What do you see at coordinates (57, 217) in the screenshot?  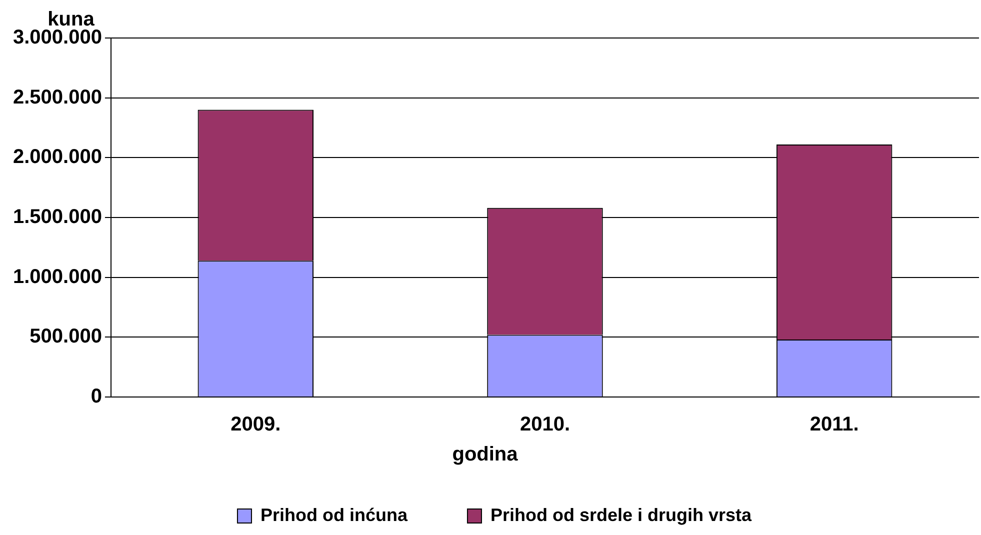 I see `y-tick-label: 1.500.000` at bounding box center [57, 217].